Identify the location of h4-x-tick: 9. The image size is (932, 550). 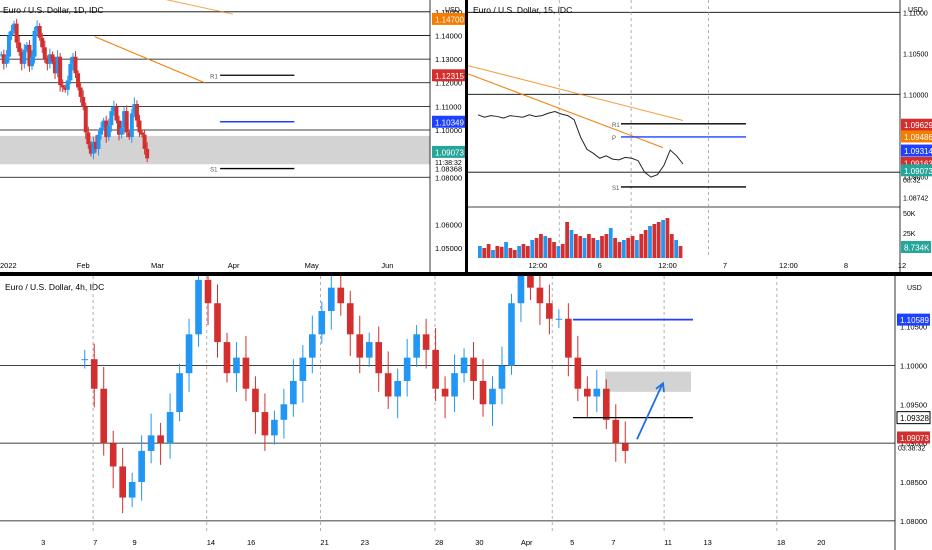
(134, 542).